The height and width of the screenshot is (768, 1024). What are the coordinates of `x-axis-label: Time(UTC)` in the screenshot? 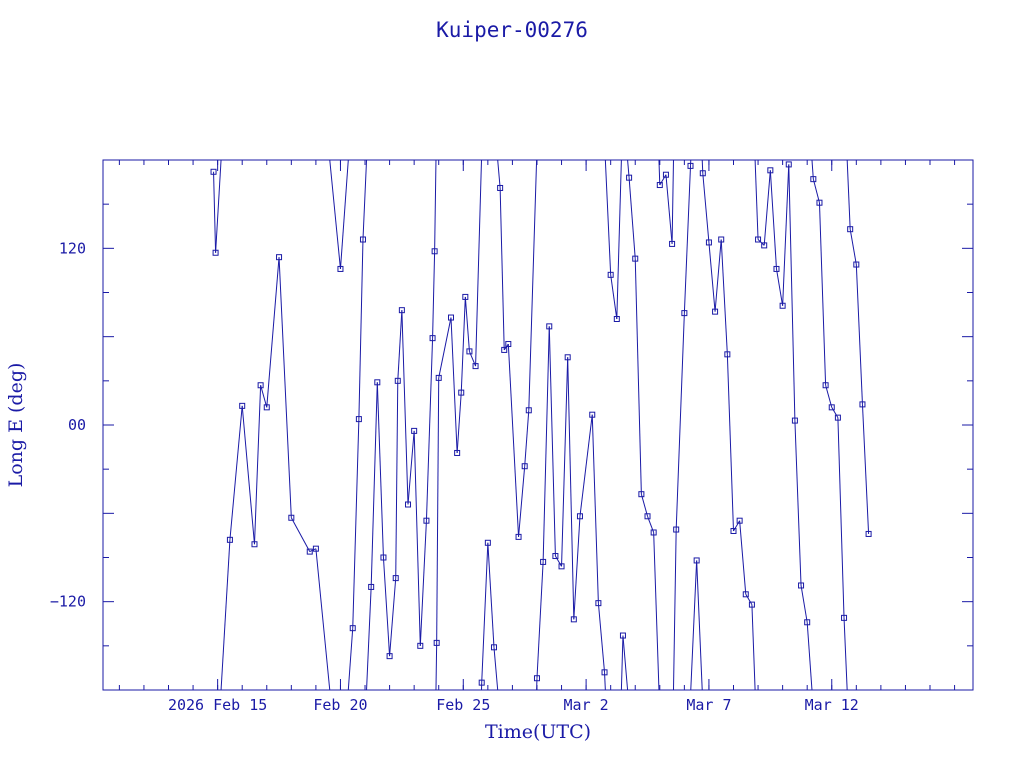 It's located at (538, 732).